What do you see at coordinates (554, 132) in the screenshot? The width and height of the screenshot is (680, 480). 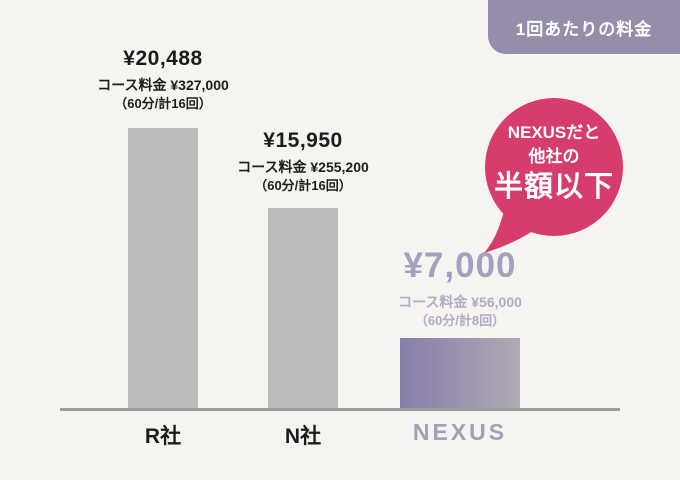 I see `bubble-line-1: NEXUSだと` at bounding box center [554, 132].